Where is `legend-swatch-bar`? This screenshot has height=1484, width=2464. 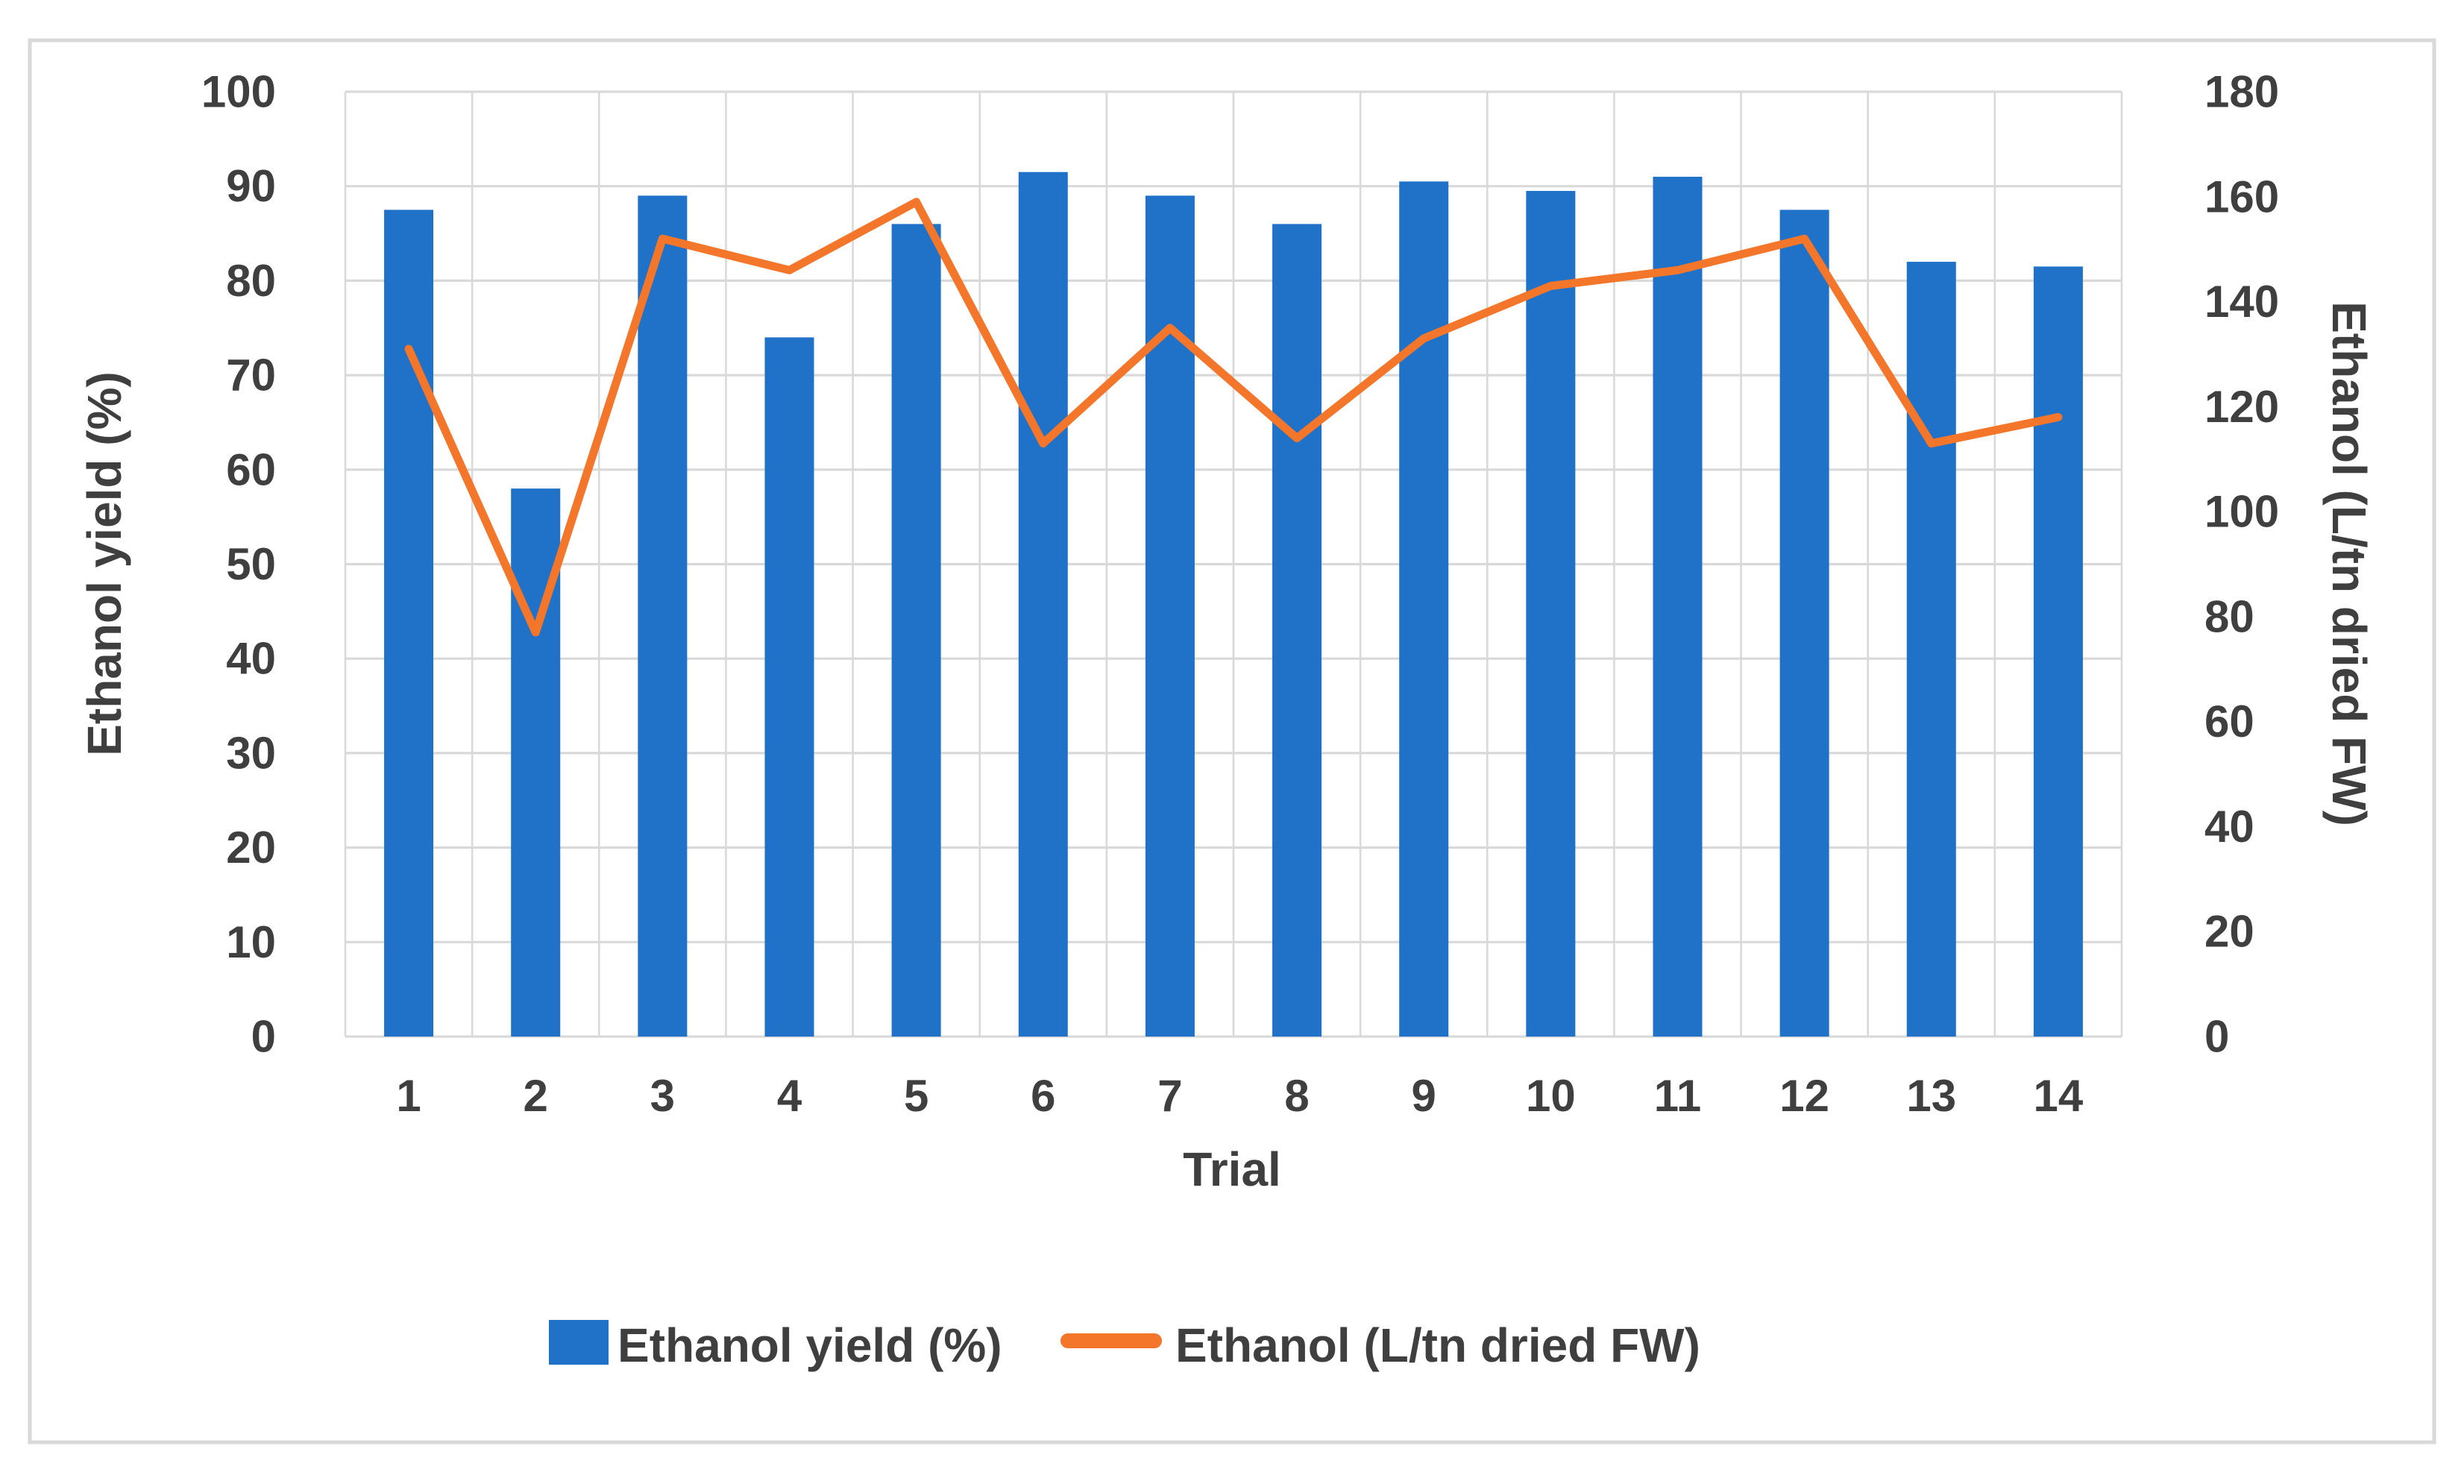
legend-swatch-bar is located at coordinates (579, 1342).